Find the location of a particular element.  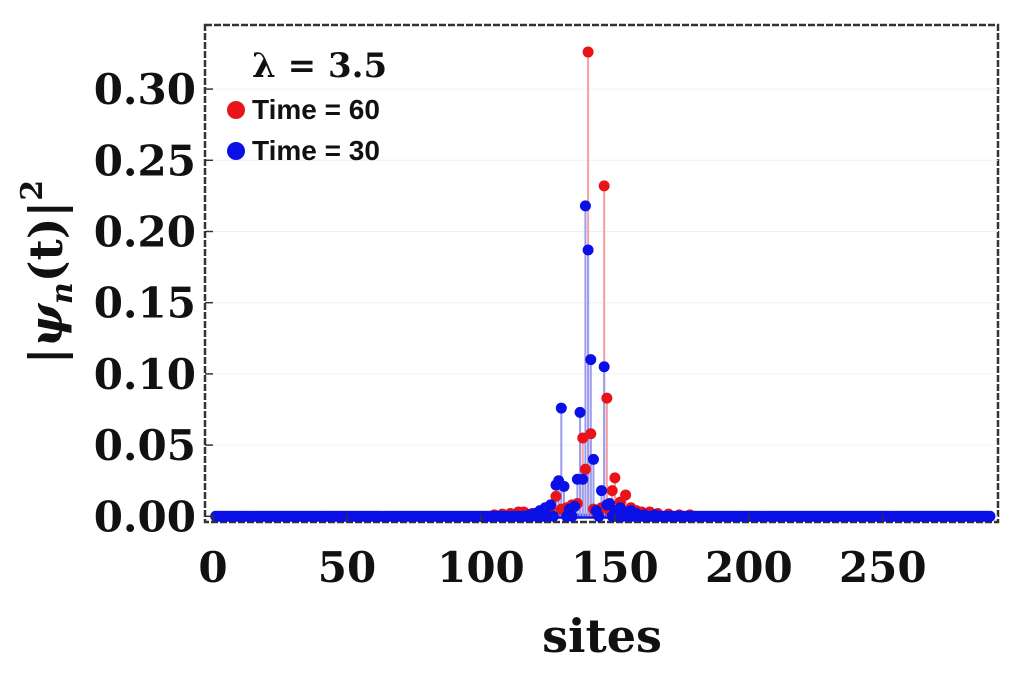

y-axis-ticks: 0.00 0.05 0.10 0.15 0.20 0.25 0.30 is located at coordinates (153, 303).